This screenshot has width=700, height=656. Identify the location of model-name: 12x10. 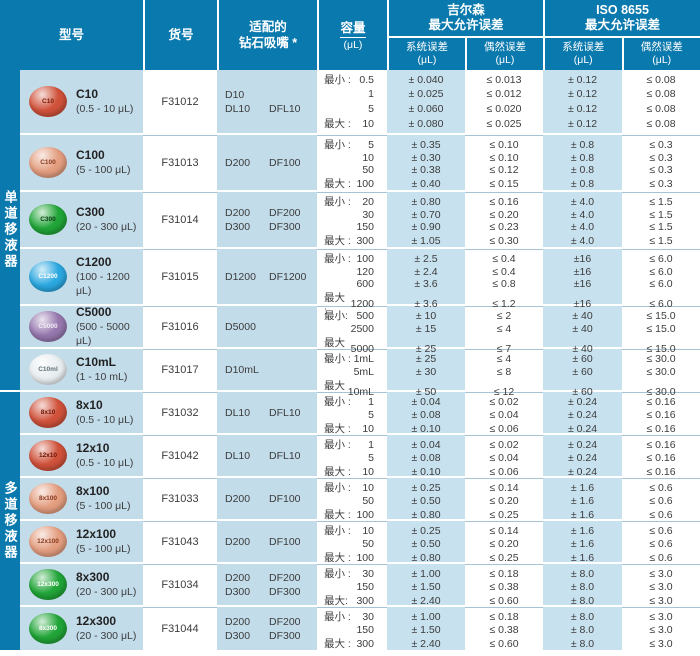
(93, 448).